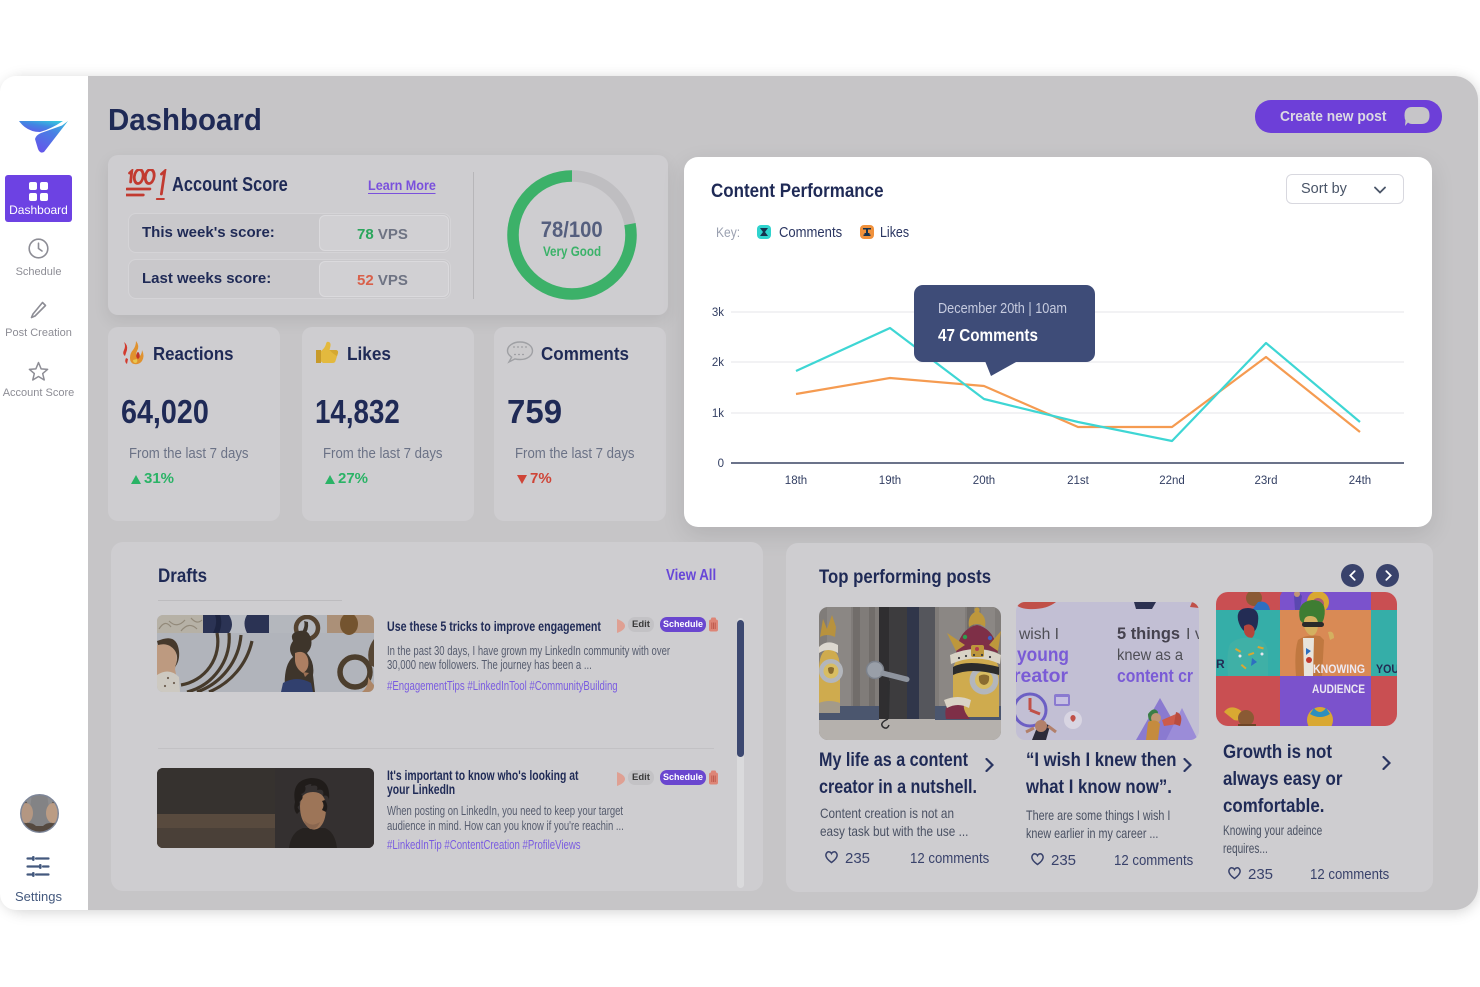 The width and height of the screenshot is (1480, 987). What do you see at coordinates (1386, 669) in the screenshot?
I see `svg-text: YOU` at bounding box center [1386, 669].